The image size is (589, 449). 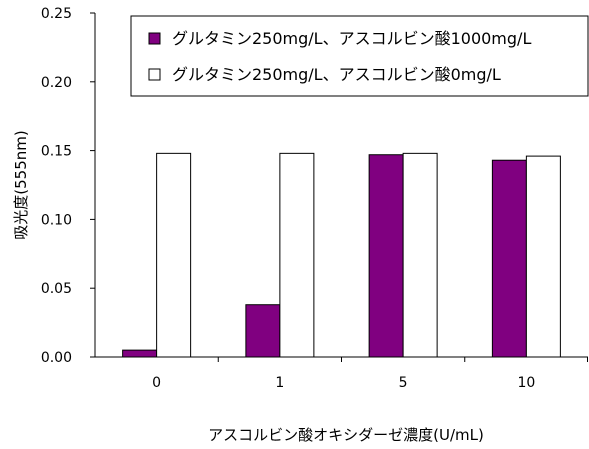 What do you see at coordinates (56, 14) in the screenshot?
I see `y-tick-label-5: 0.25` at bounding box center [56, 14].